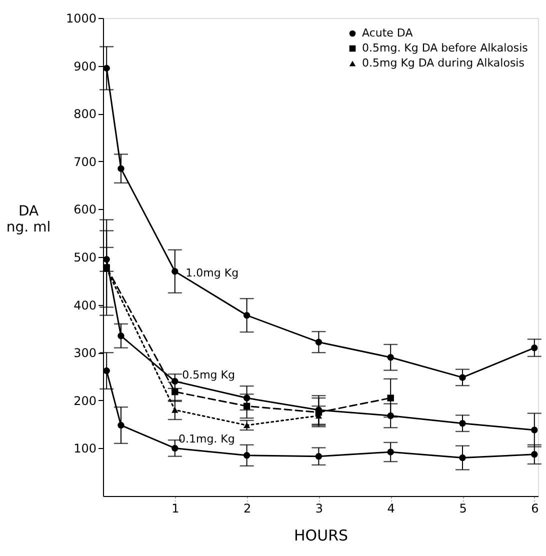 This screenshot has width=546, height=556. Describe the element at coordinates (85, 401) in the screenshot. I see `y-tick-label: 200` at that location.